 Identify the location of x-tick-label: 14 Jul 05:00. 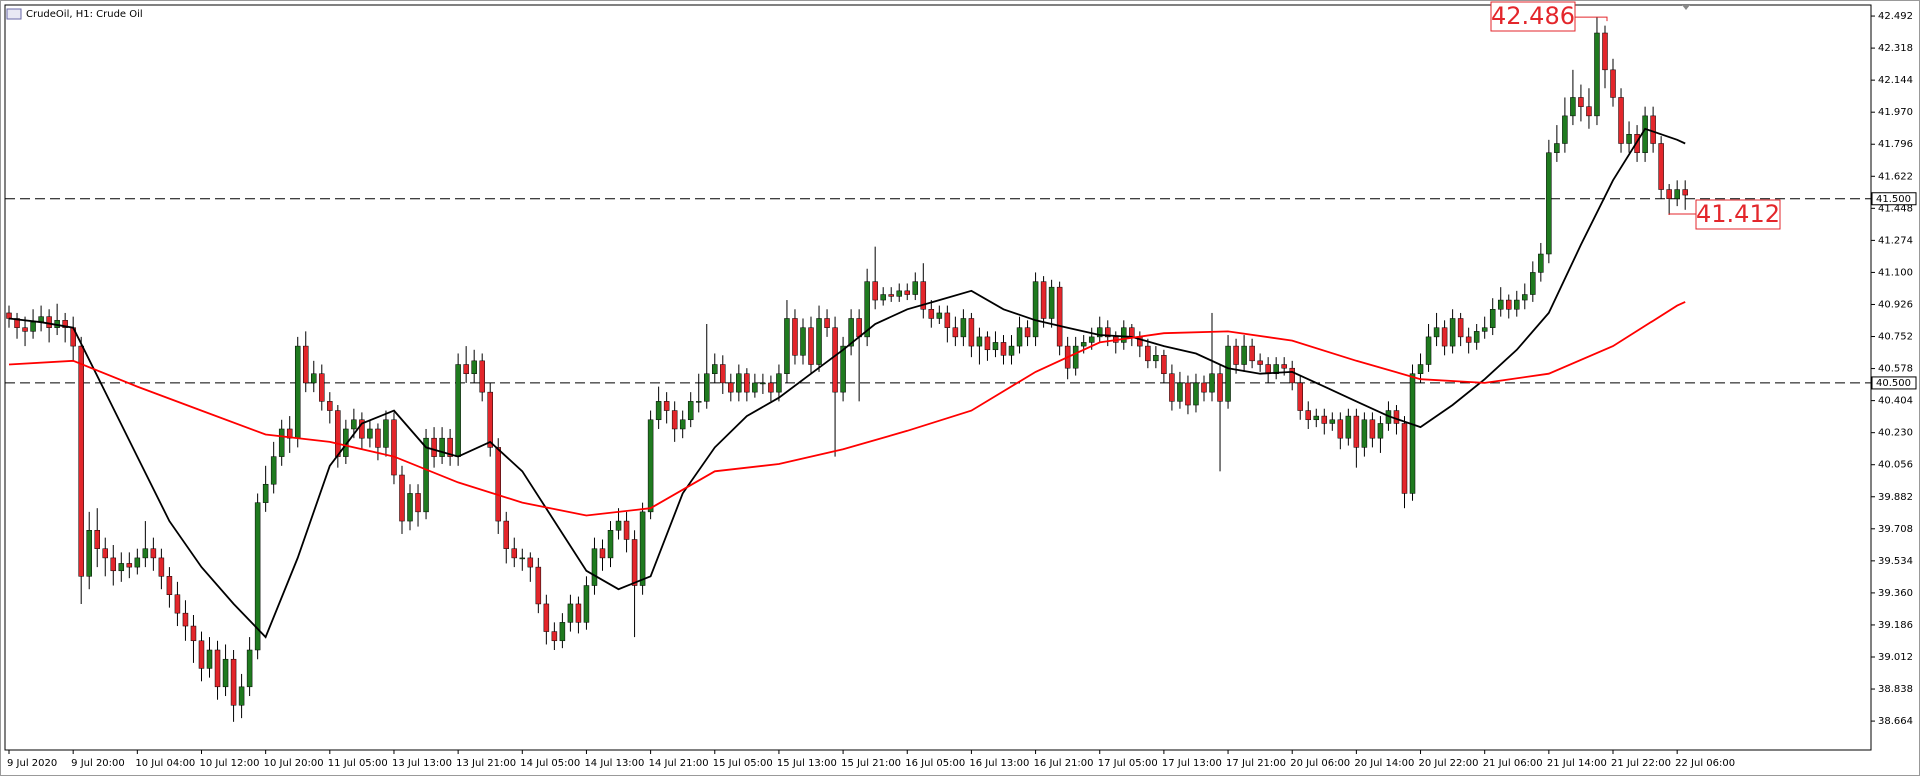
(550, 763).